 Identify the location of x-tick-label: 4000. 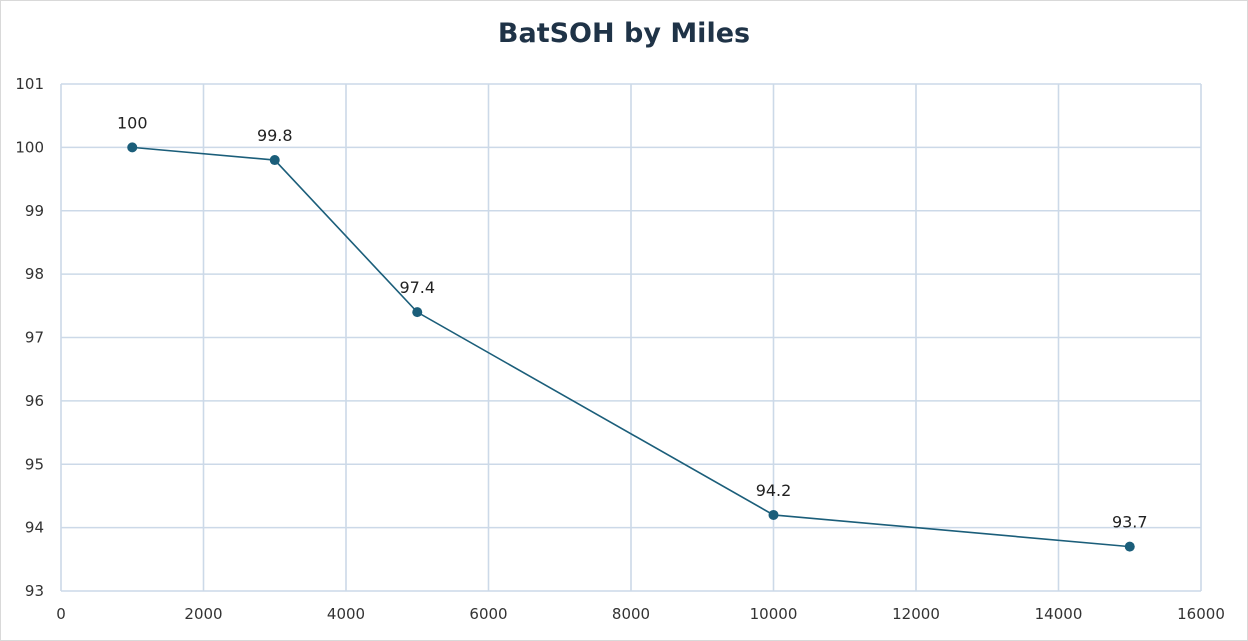
(346, 614).